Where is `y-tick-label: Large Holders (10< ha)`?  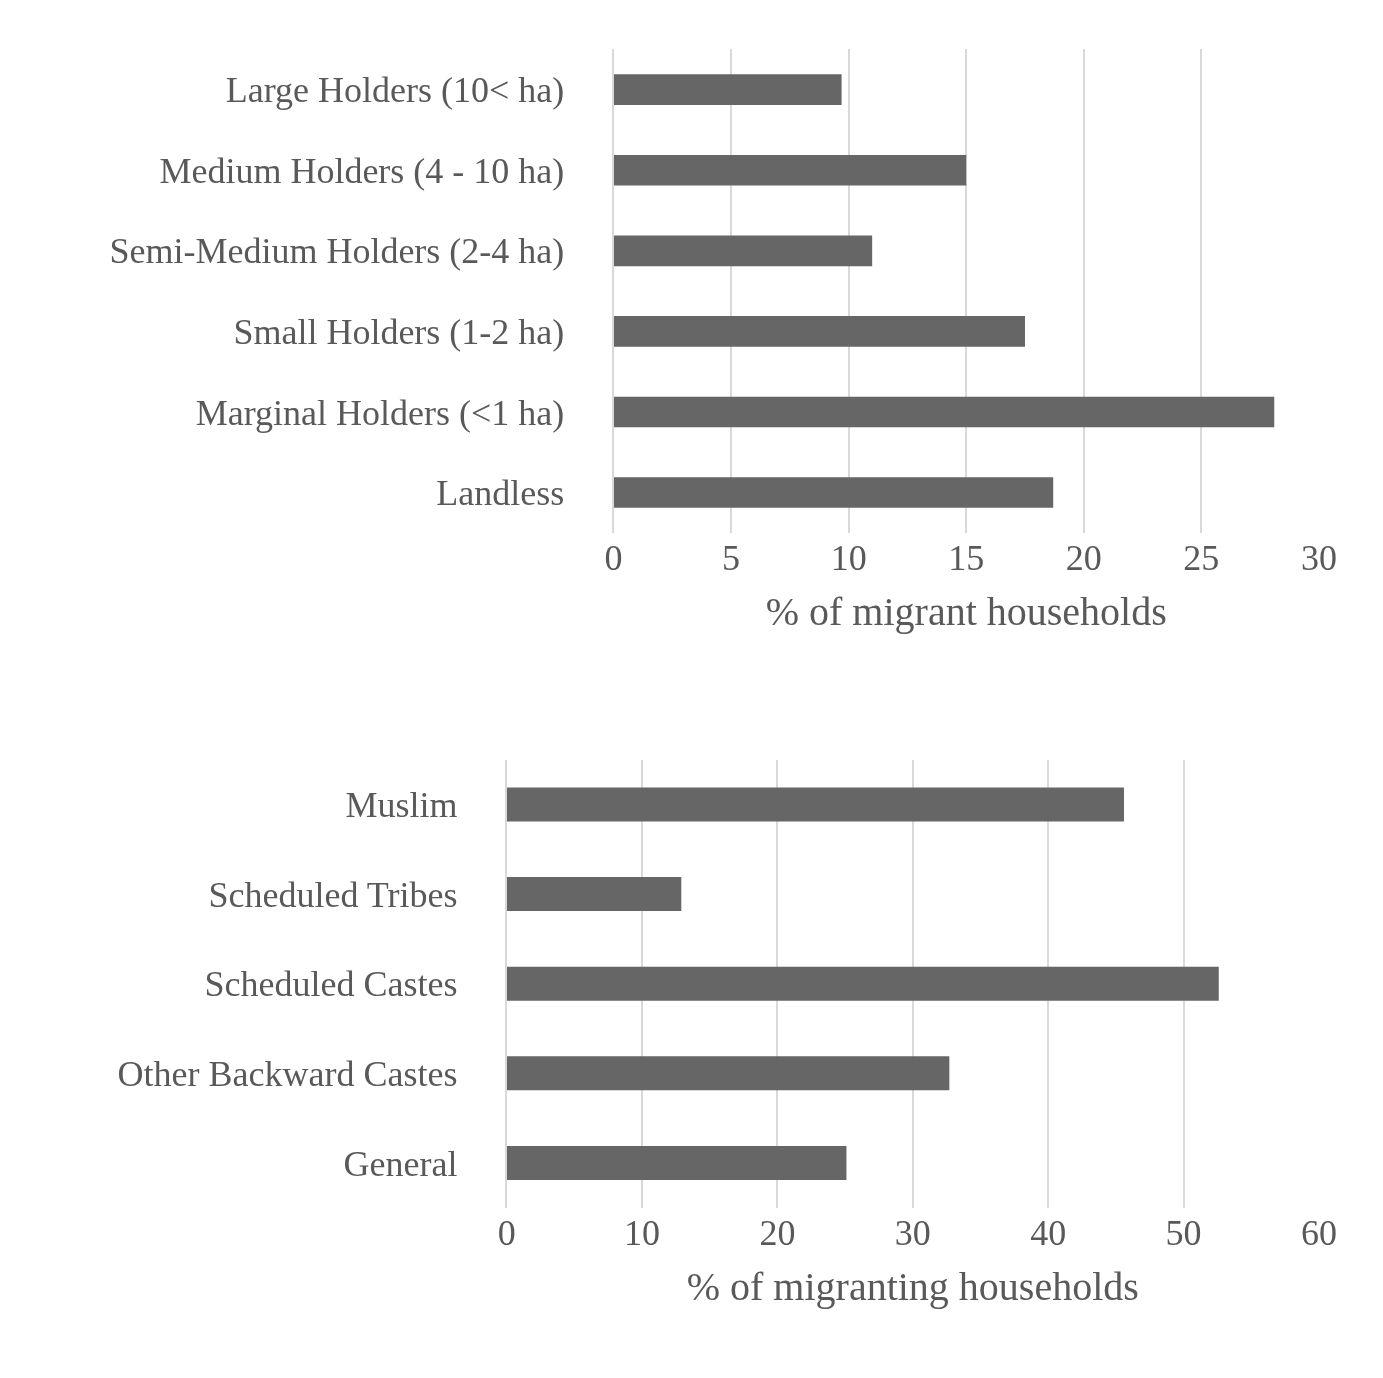
y-tick-label: Large Holders (10< ha) is located at coordinates (395, 90).